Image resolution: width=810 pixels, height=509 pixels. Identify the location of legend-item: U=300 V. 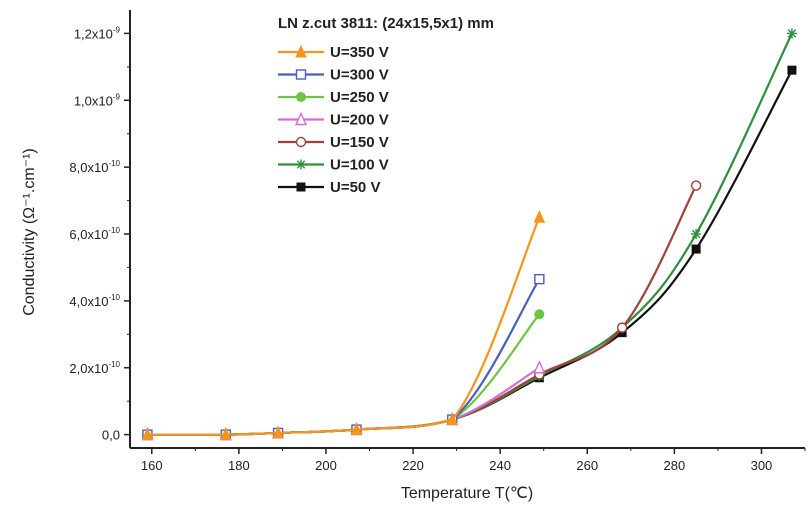
(333, 75).